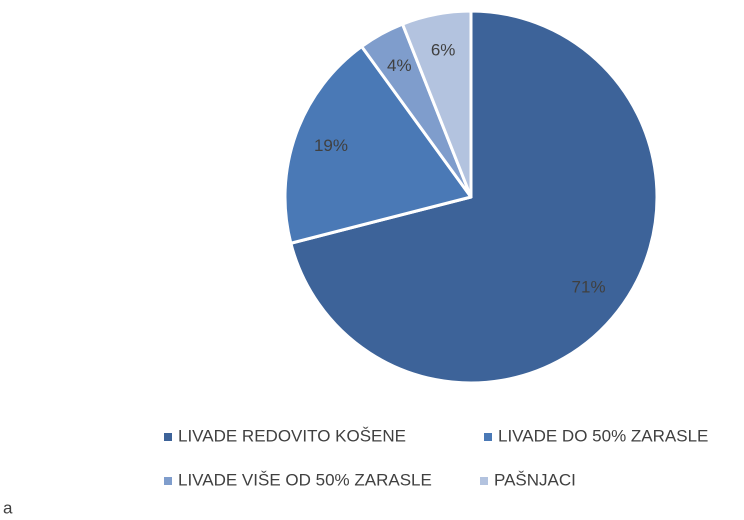  What do you see at coordinates (292, 435) in the screenshot?
I see `legend-label: LIVADE REDOVITO KOŠENE` at bounding box center [292, 435].